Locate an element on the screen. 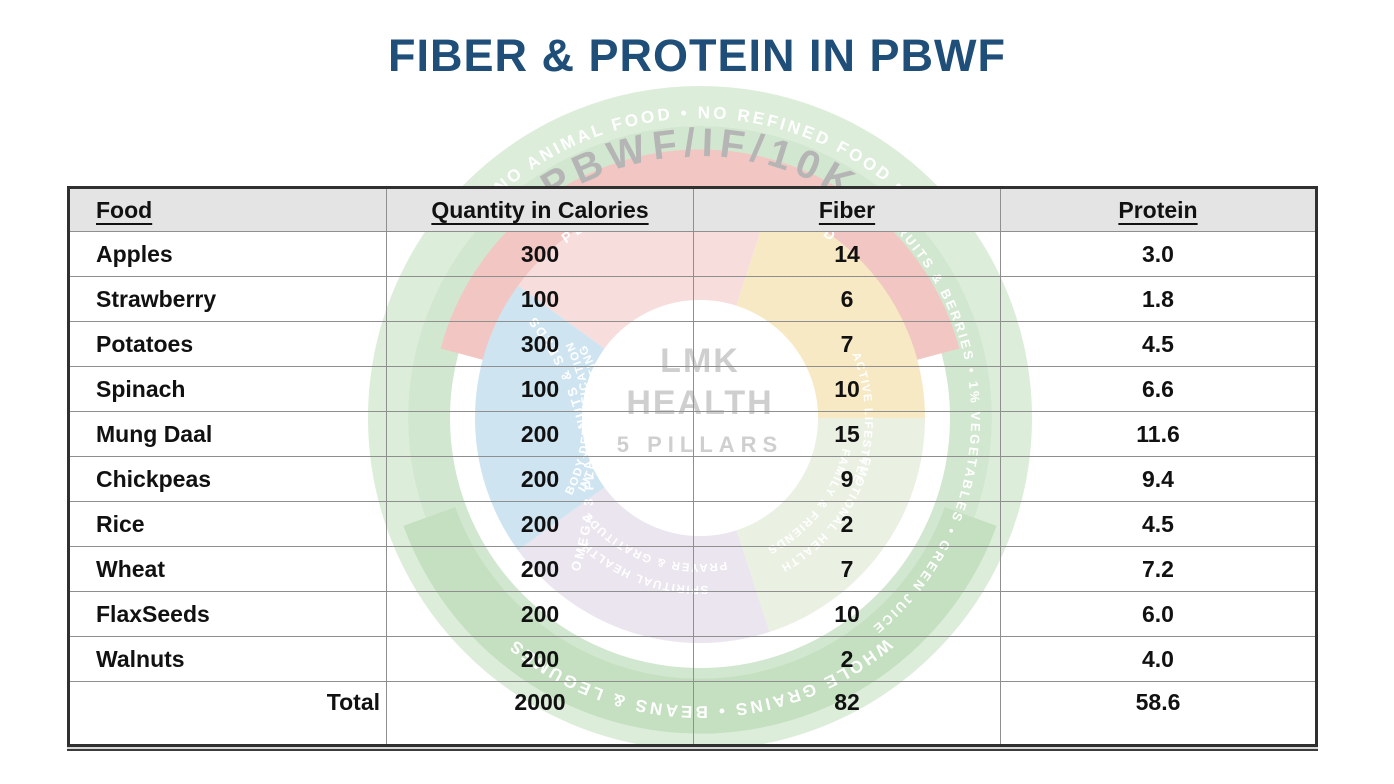 Image resolution: width=1394 pixels, height=784 pixels. cell-protein: 7.2 is located at coordinates (1158, 569).